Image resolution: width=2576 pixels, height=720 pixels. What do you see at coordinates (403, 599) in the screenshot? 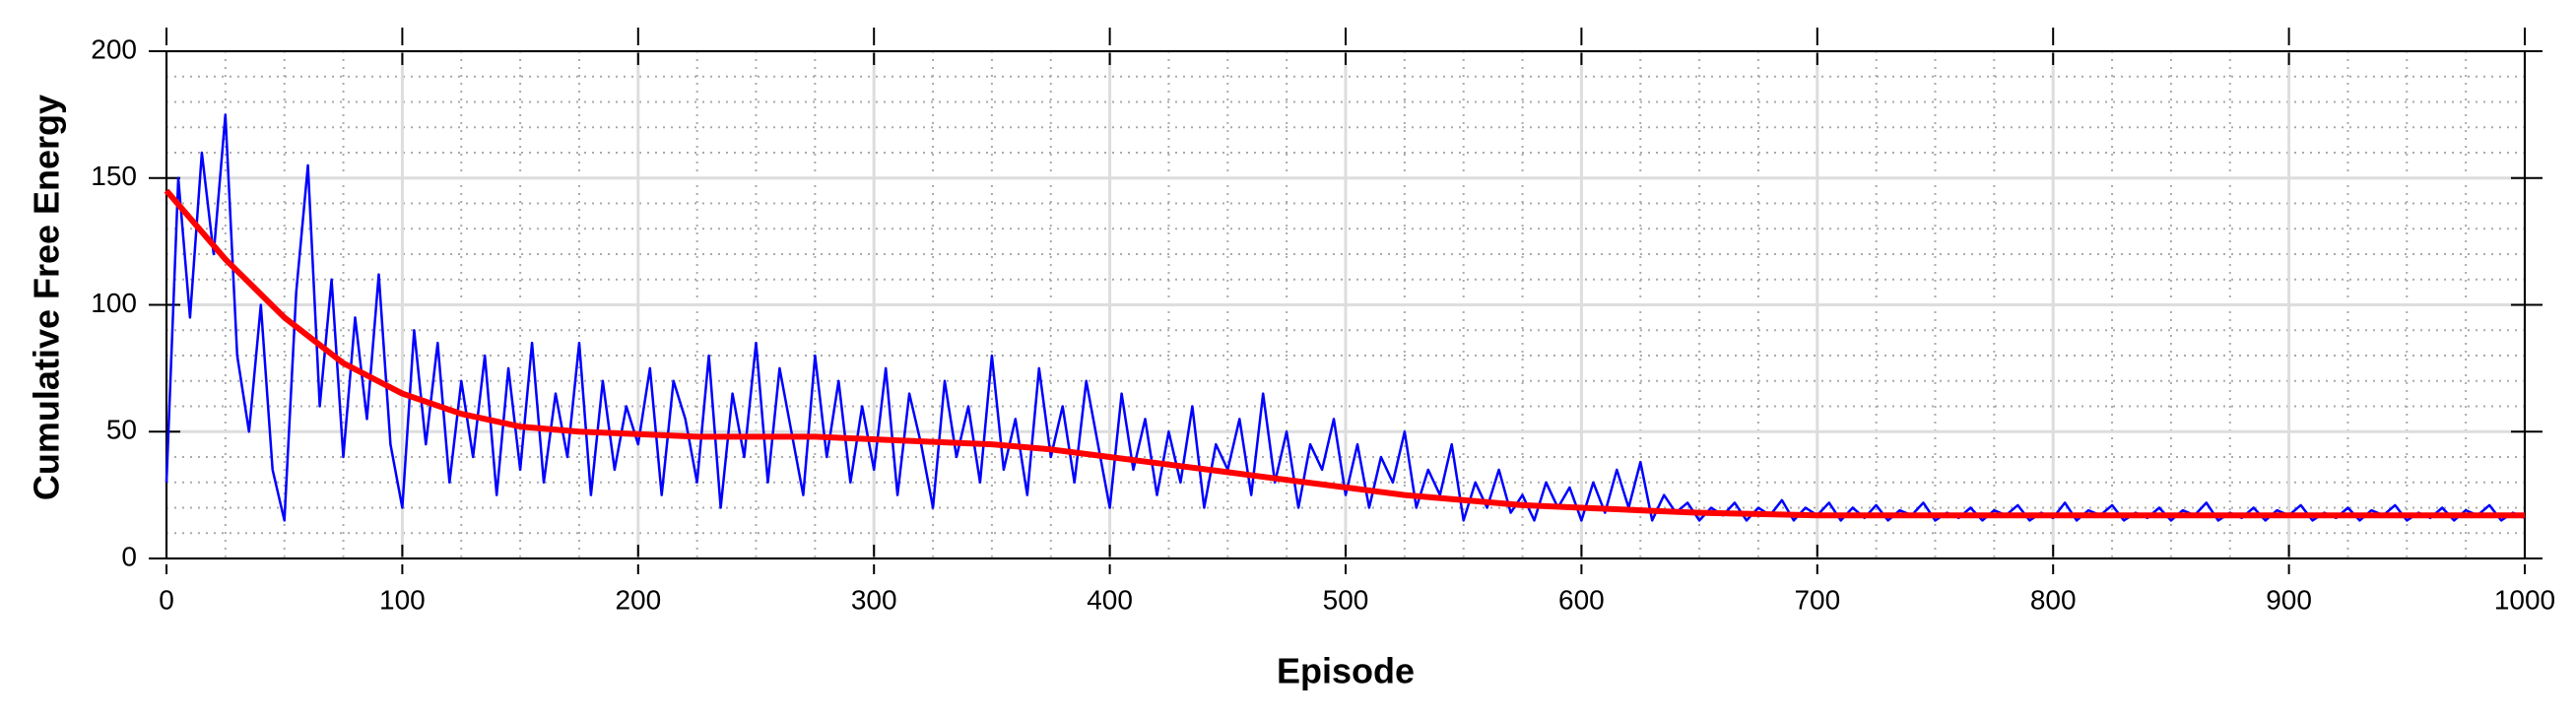
I see `x-tick-label: 100` at bounding box center [403, 599].